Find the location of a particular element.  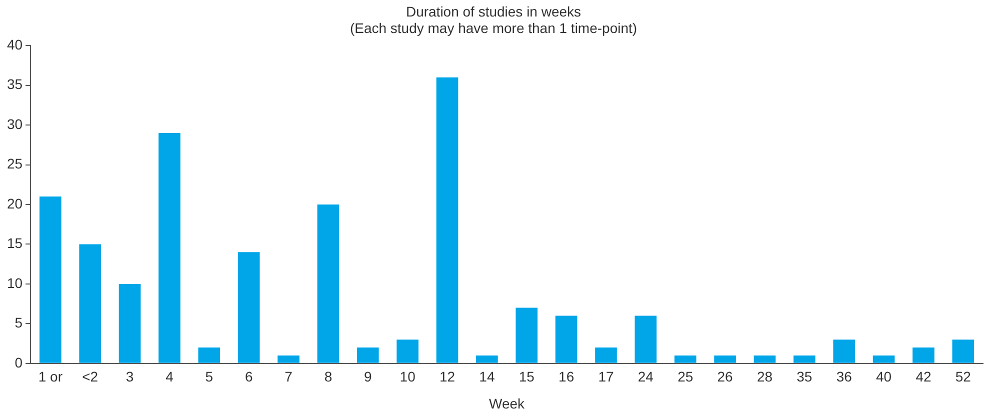

x-tick-label: 52 is located at coordinates (963, 376).